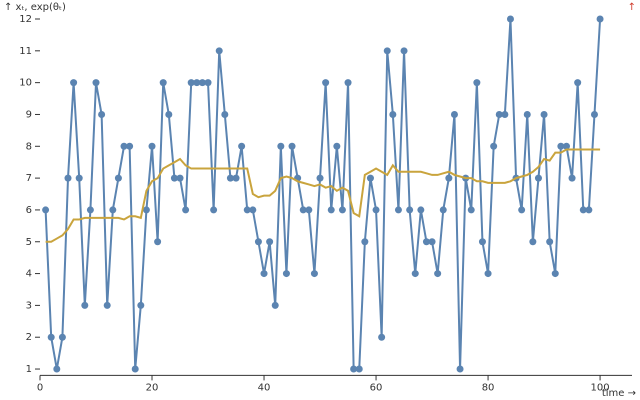  Describe the element at coordinates (376, 387) in the screenshot. I see `x-tick-label: 60` at that location.